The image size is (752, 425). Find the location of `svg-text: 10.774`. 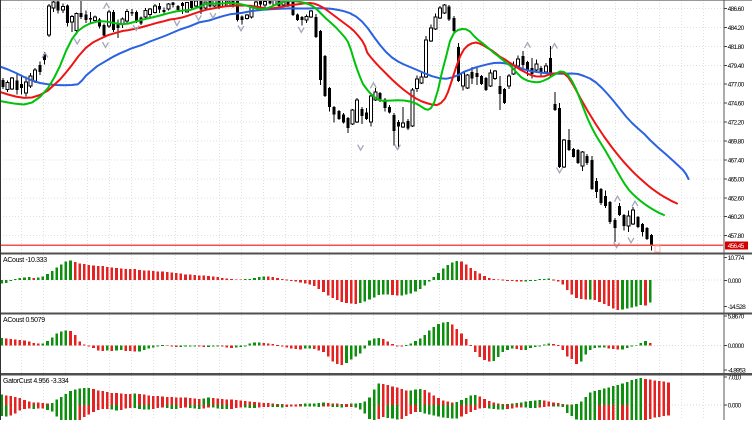

svg-text: 10.774 is located at coordinates (736, 258).